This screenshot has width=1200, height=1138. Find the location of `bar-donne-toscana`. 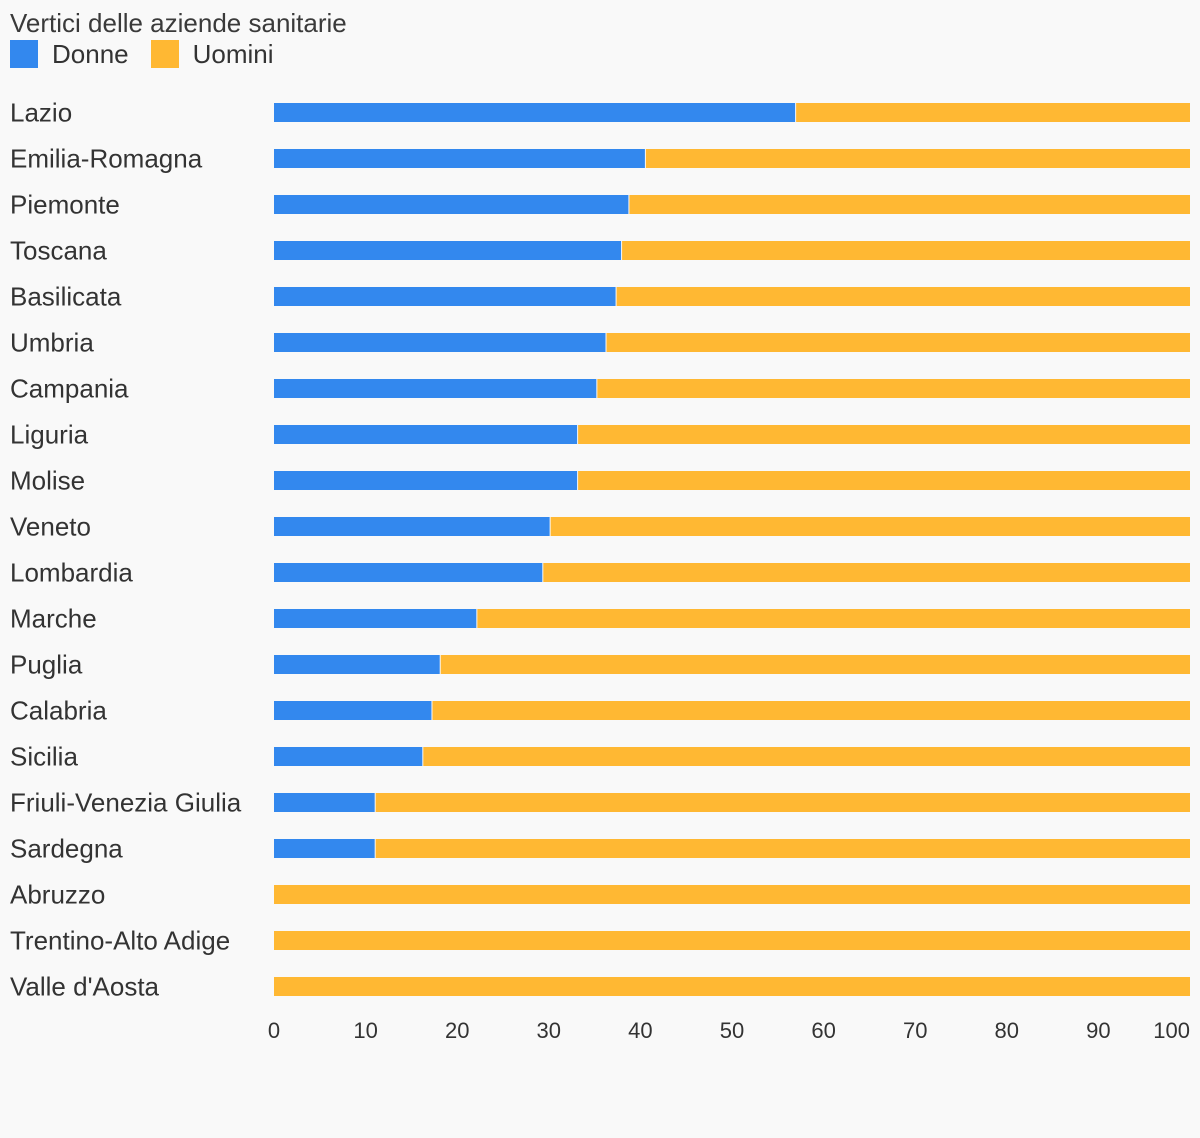

bar-donne-toscana is located at coordinates (448, 250).